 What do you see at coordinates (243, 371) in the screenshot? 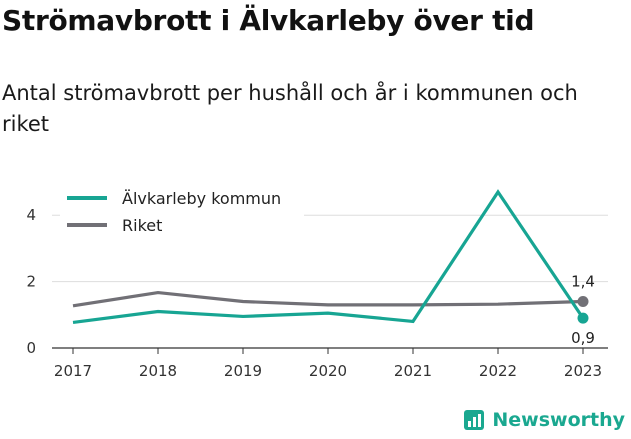
I see `x-tick-label: 2019` at bounding box center [243, 371].